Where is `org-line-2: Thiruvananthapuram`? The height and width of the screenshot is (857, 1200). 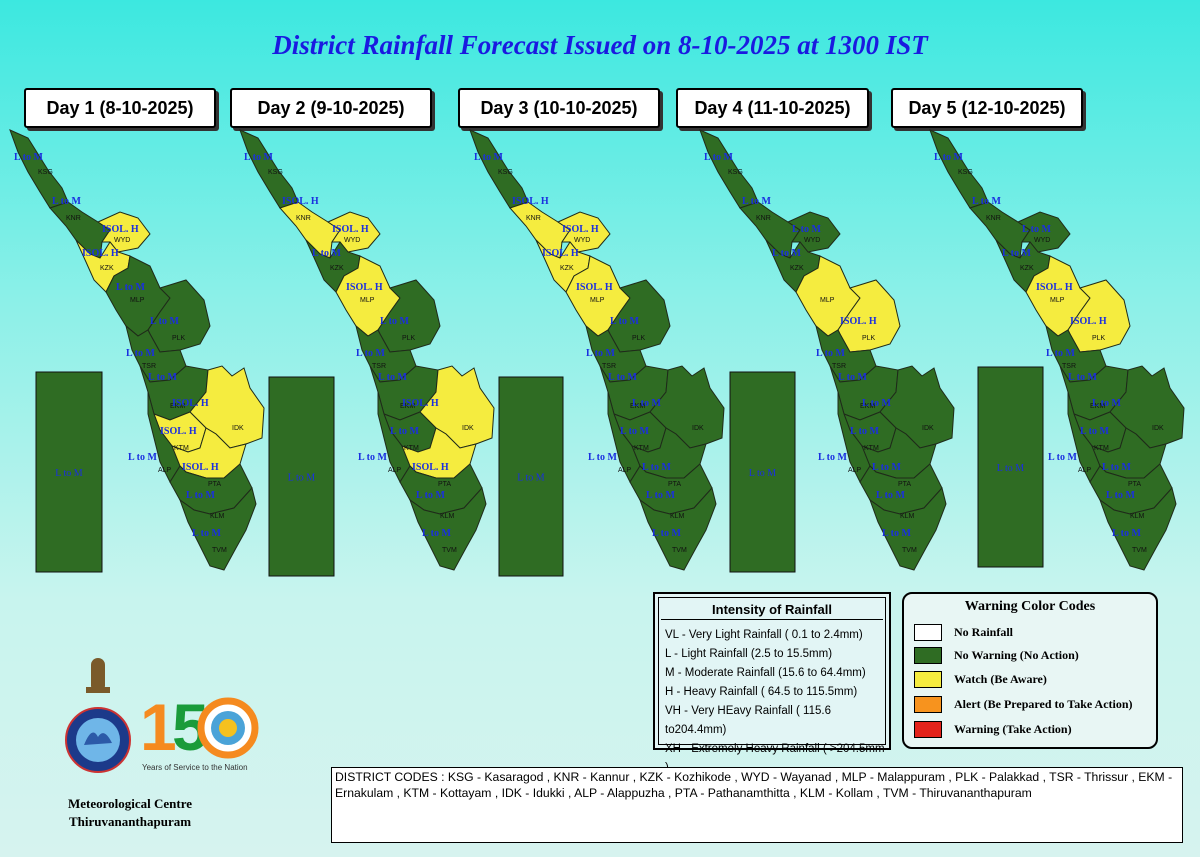
org-line-2: Thiruvananthapuram is located at coordinates (130, 821).